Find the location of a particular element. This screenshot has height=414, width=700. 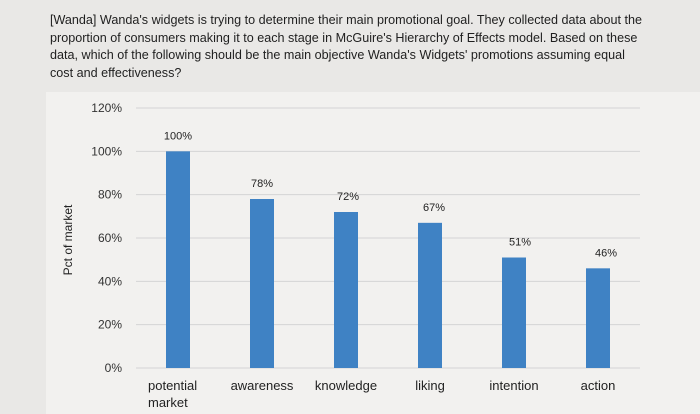

category-label: intention is located at coordinates (513, 385).